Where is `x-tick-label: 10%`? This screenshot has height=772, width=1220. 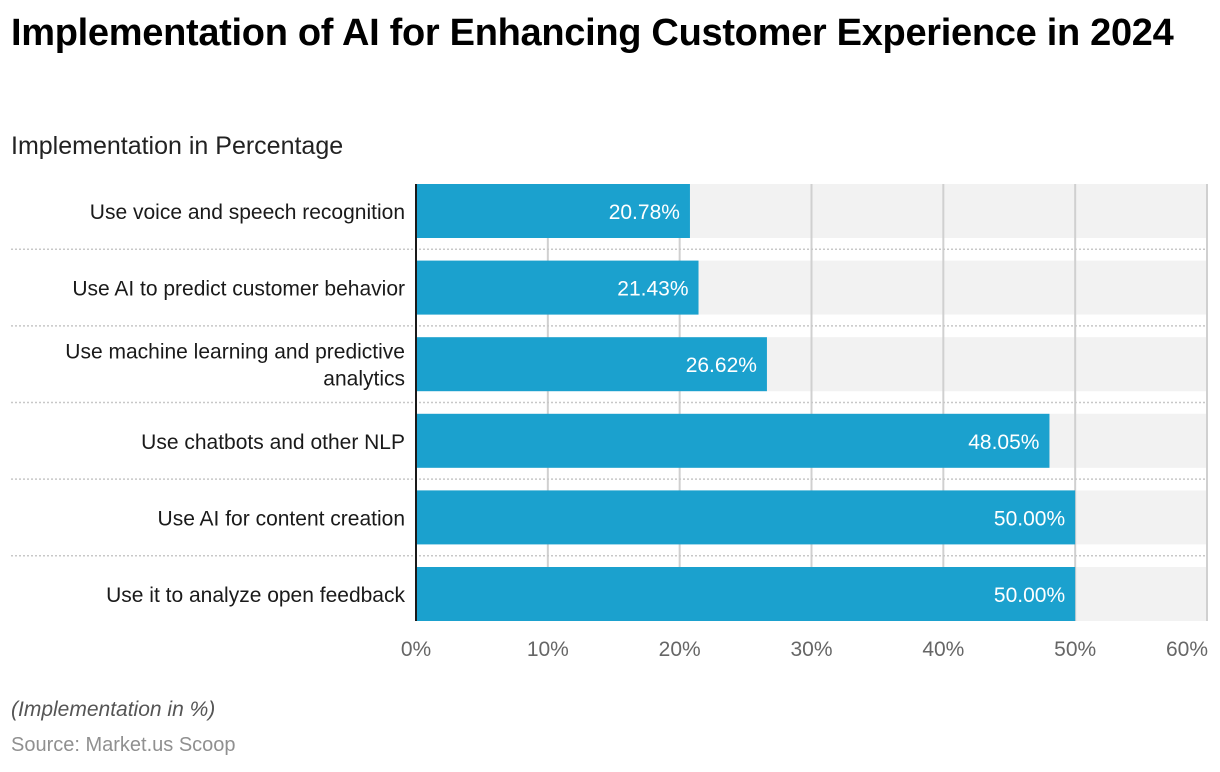 x-tick-label: 10% is located at coordinates (548, 649).